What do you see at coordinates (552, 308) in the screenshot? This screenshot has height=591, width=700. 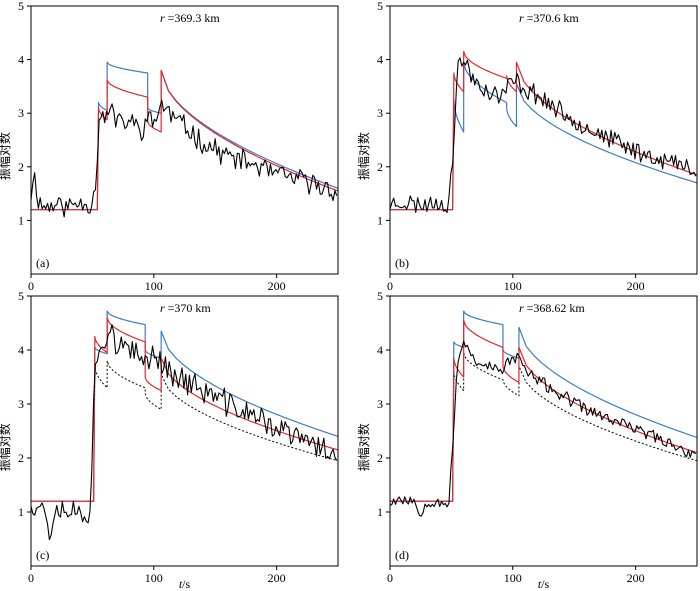 I see `r-annotation-d: r =368.62 km` at bounding box center [552, 308].